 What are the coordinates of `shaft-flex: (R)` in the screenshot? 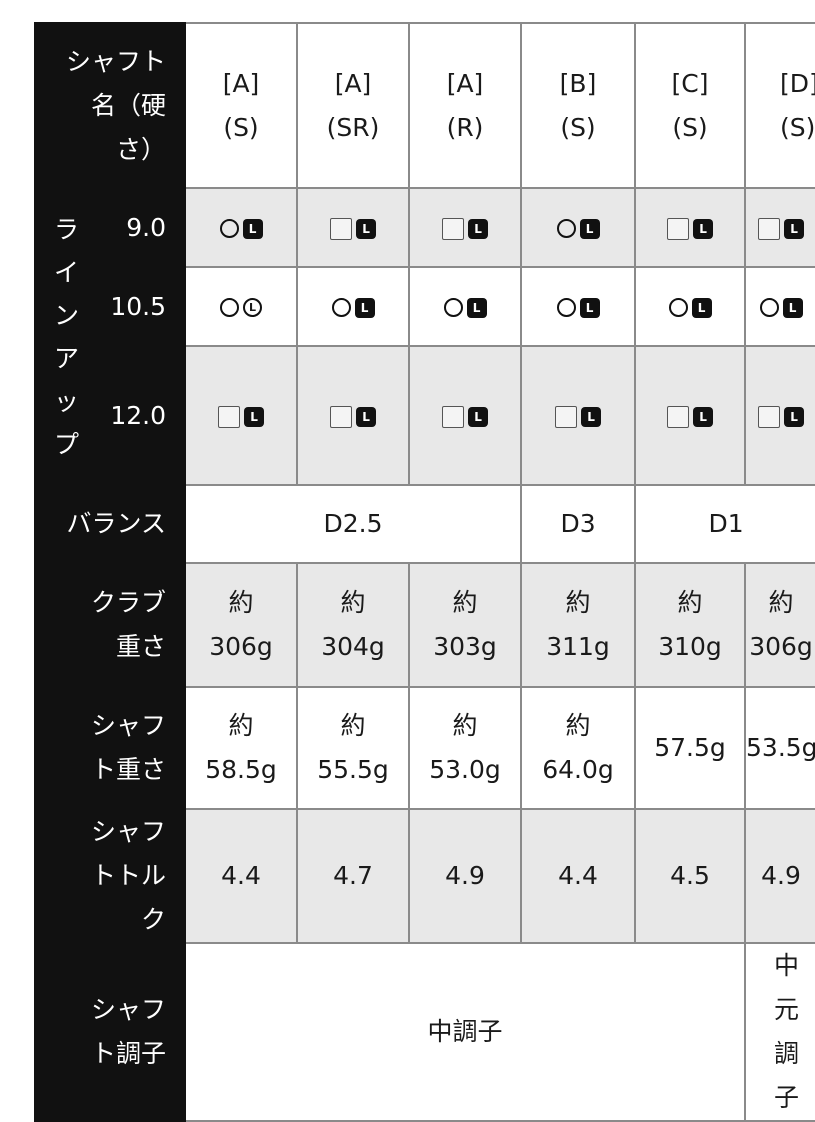 It's located at (465, 127).